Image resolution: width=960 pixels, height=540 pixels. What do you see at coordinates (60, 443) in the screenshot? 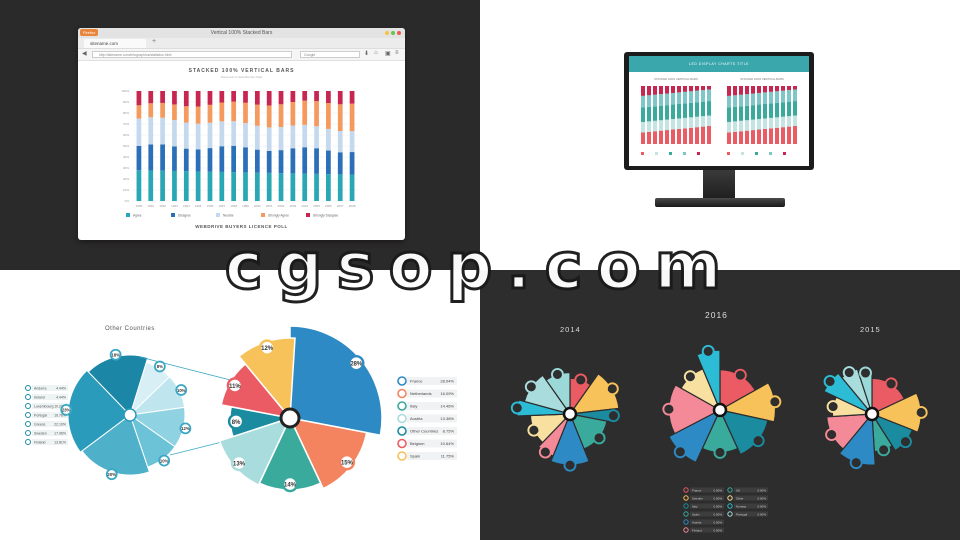
I see `legend-pct: 13.81%` at bounding box center [60, 443].